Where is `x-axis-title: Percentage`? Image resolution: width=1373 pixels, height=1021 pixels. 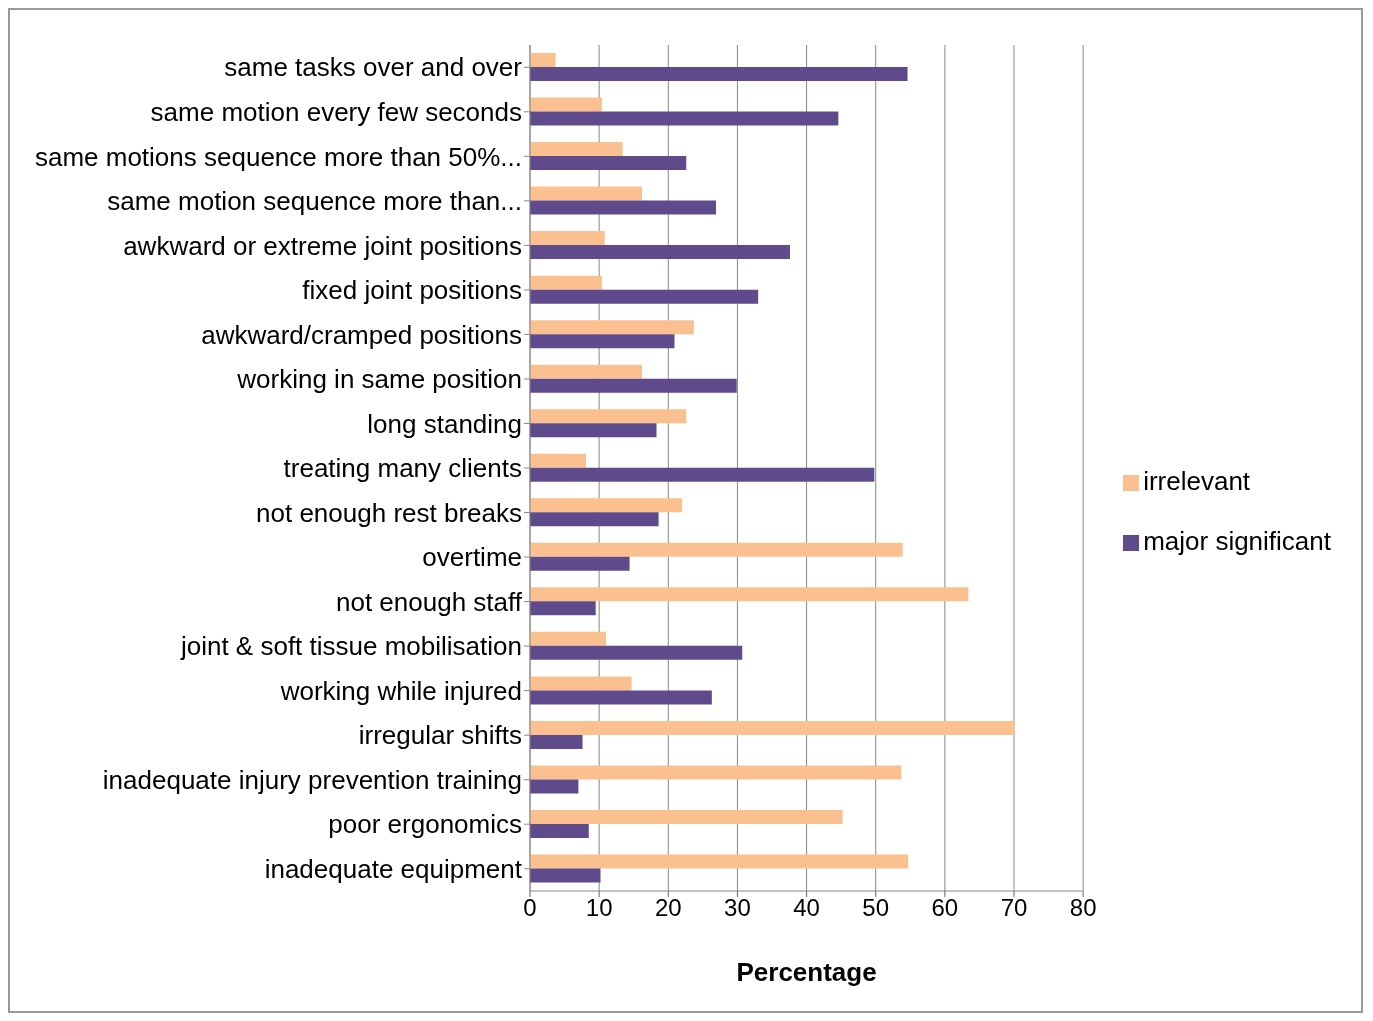 x-axis-title: Percentage is located at coordinates (806, 972).